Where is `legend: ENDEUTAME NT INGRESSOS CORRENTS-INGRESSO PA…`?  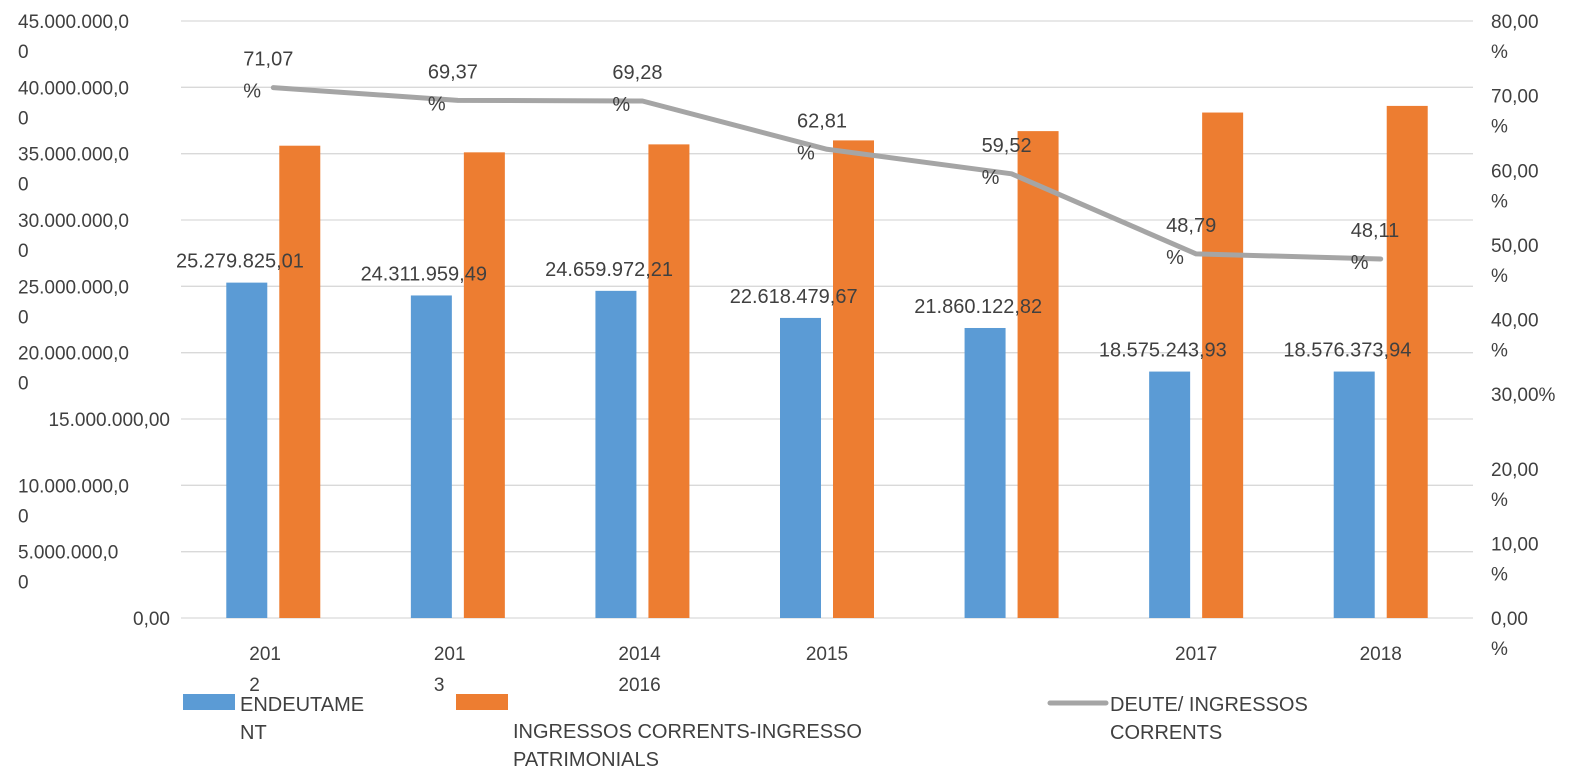
legend: ENDEUTAME NT INGRESSOS CORRENTS-INGRESSO PA… is located at coordinates (745, 732).